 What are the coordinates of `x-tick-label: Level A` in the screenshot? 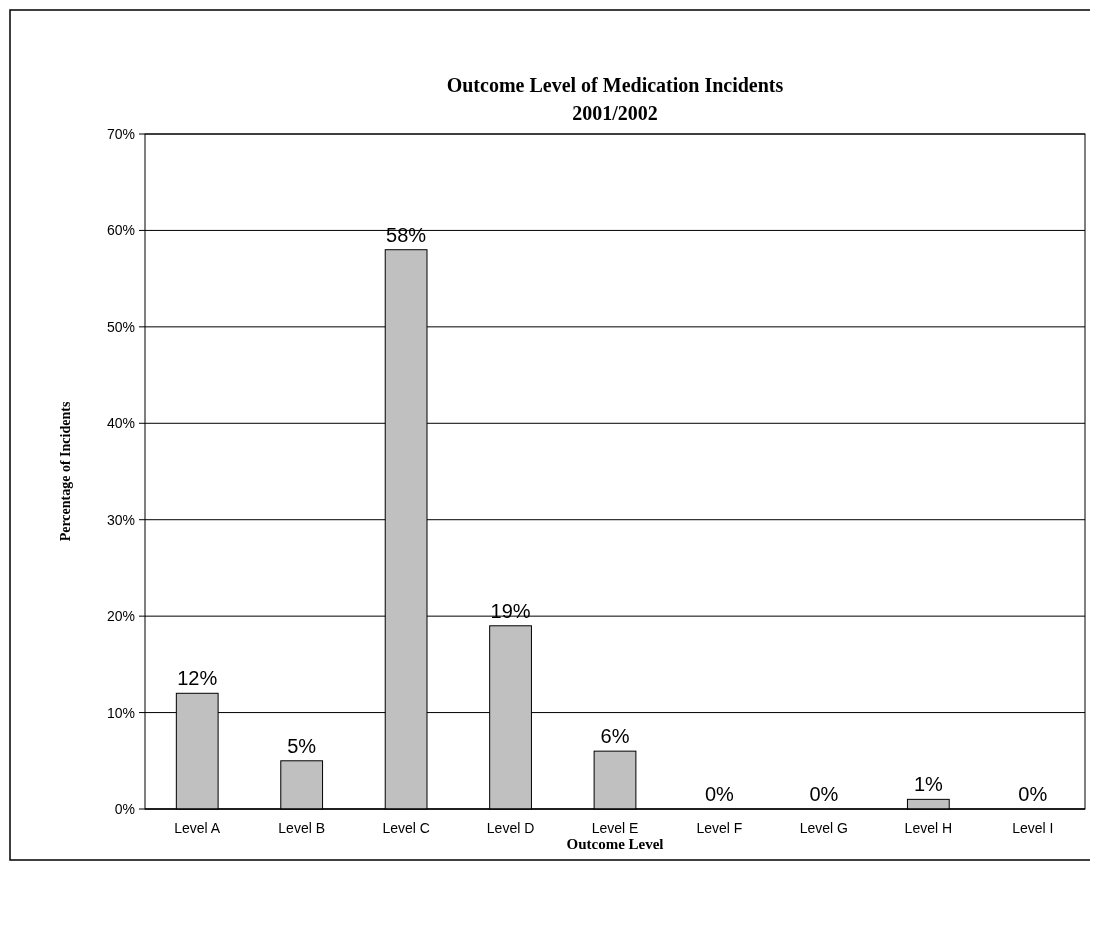 It's located at (197, 828).